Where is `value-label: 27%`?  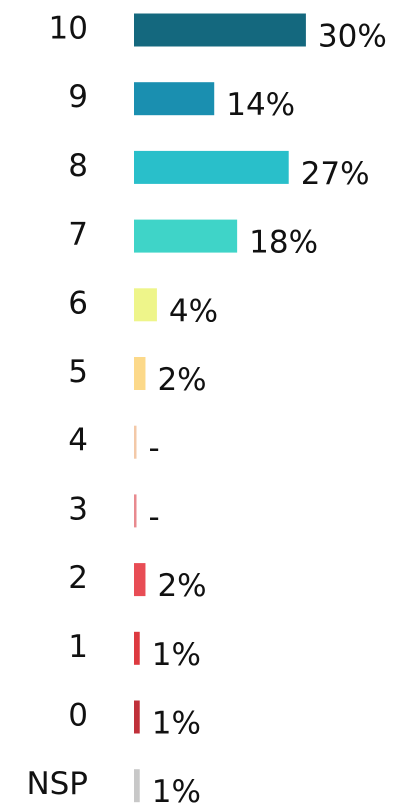 value-label: 27% is located at coordinates (335, 174).